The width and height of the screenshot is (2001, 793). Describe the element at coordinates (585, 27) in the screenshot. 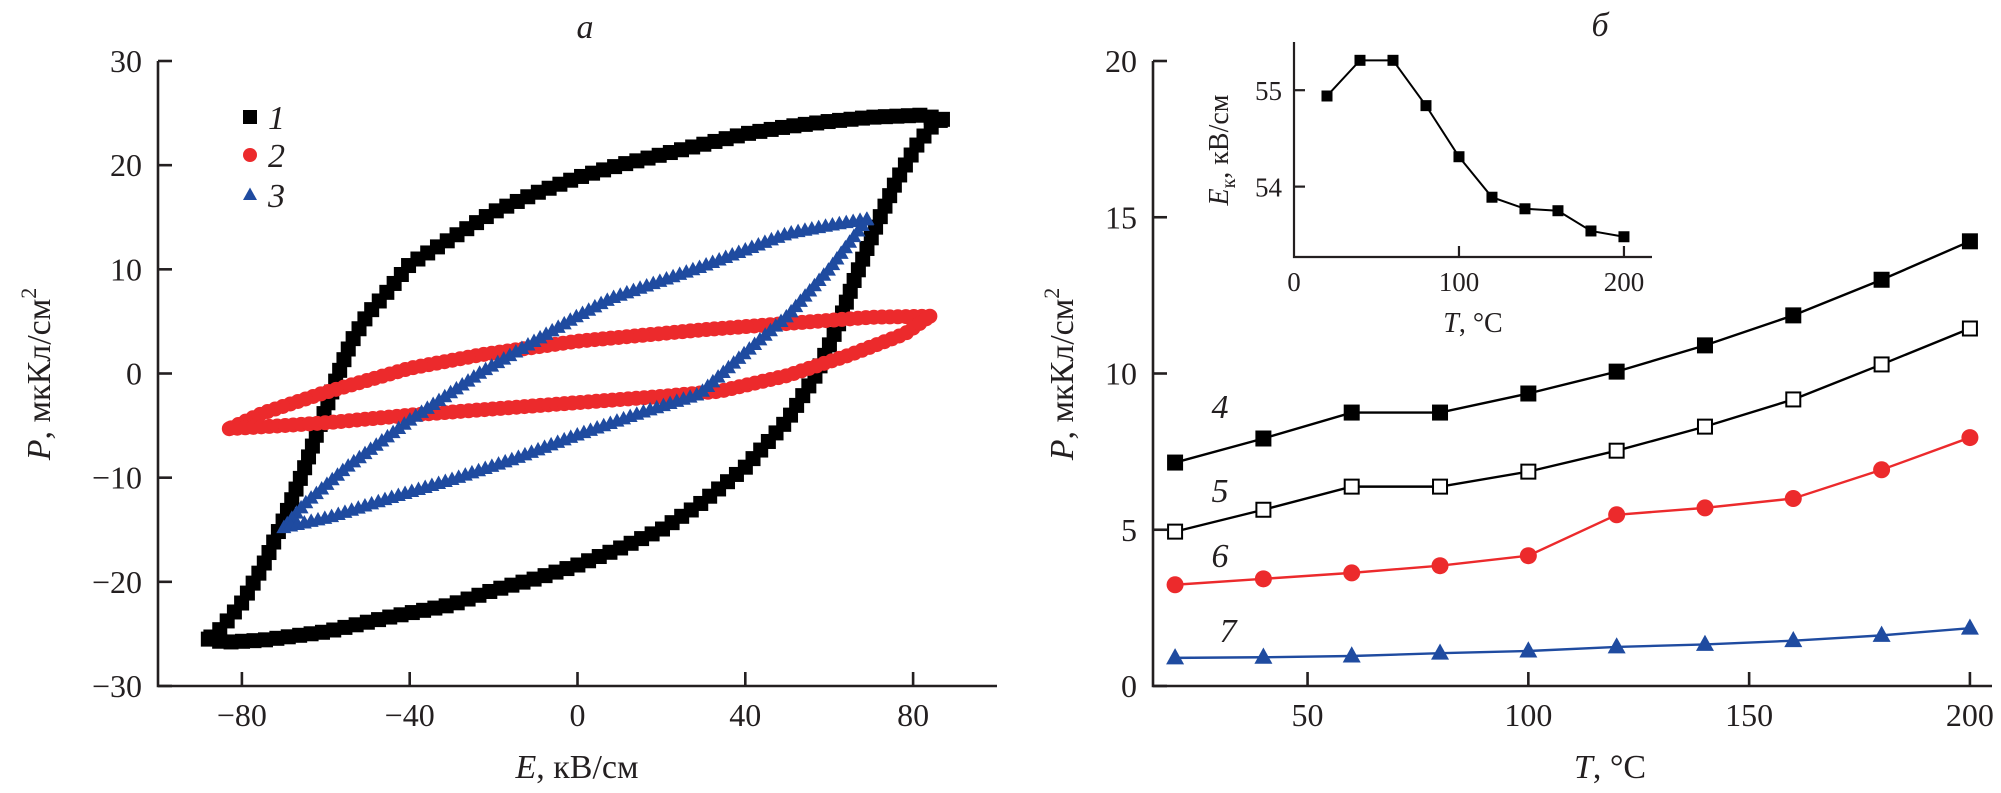

I see `panel-a-title: а` at that location.